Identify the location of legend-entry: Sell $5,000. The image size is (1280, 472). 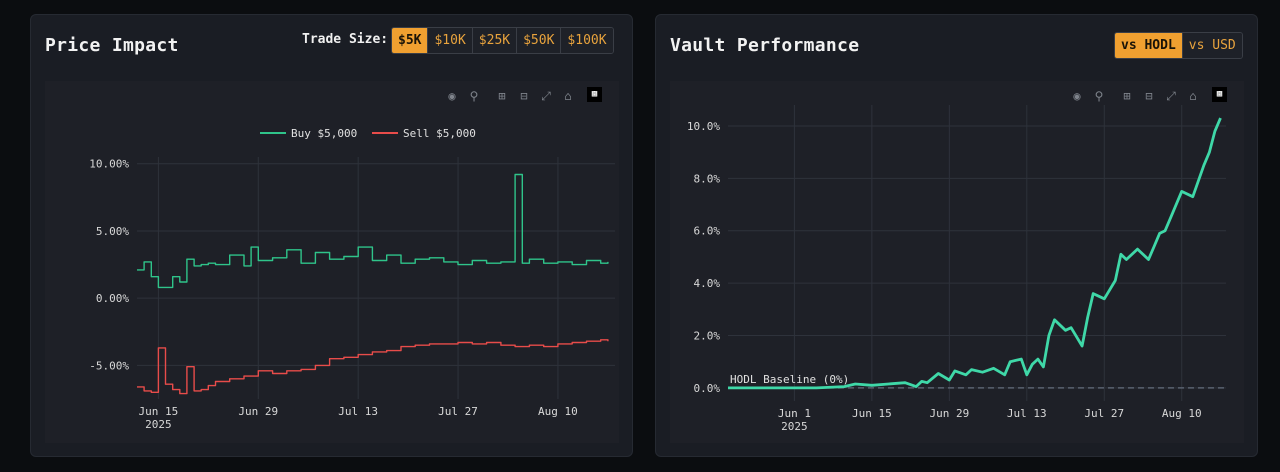
(439, 133).